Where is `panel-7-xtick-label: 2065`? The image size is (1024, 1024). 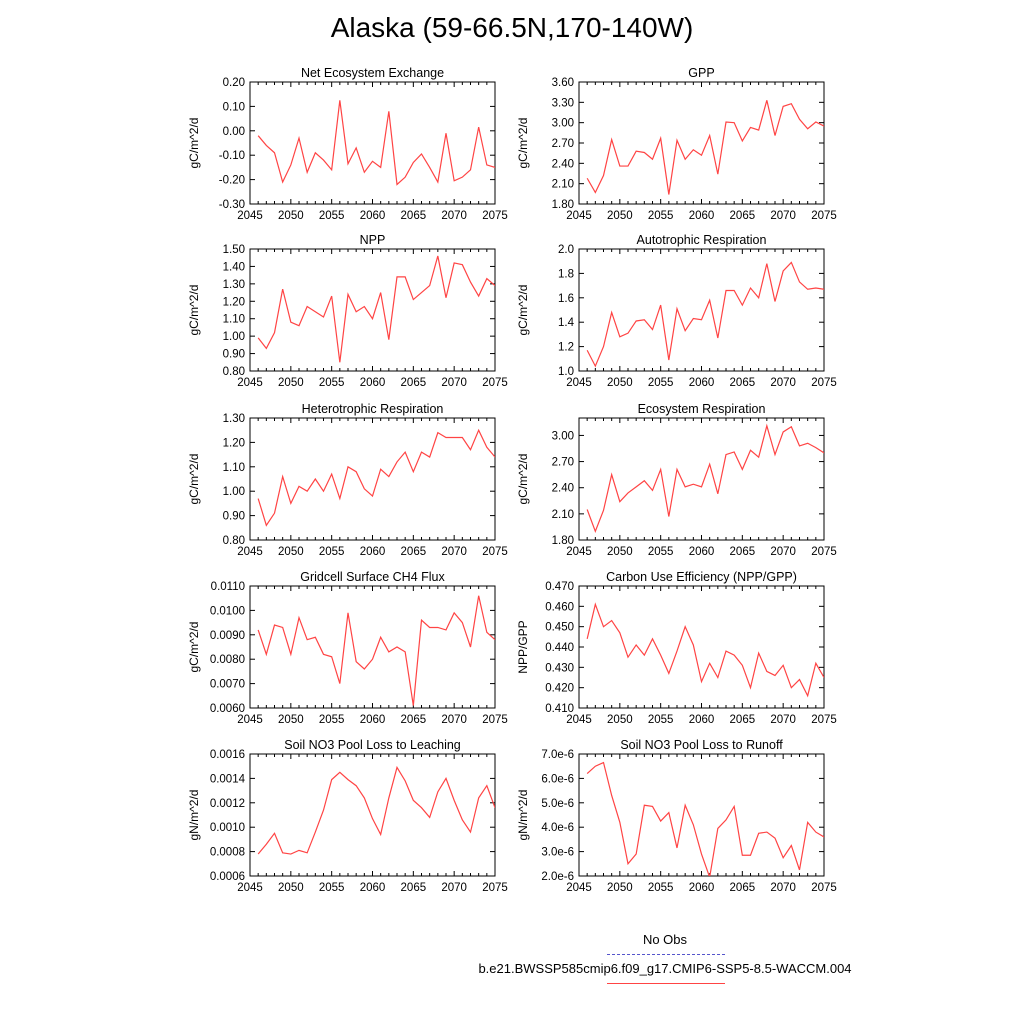 panel-7-xtick-label: 2065 is located at coordinates (414, 720).